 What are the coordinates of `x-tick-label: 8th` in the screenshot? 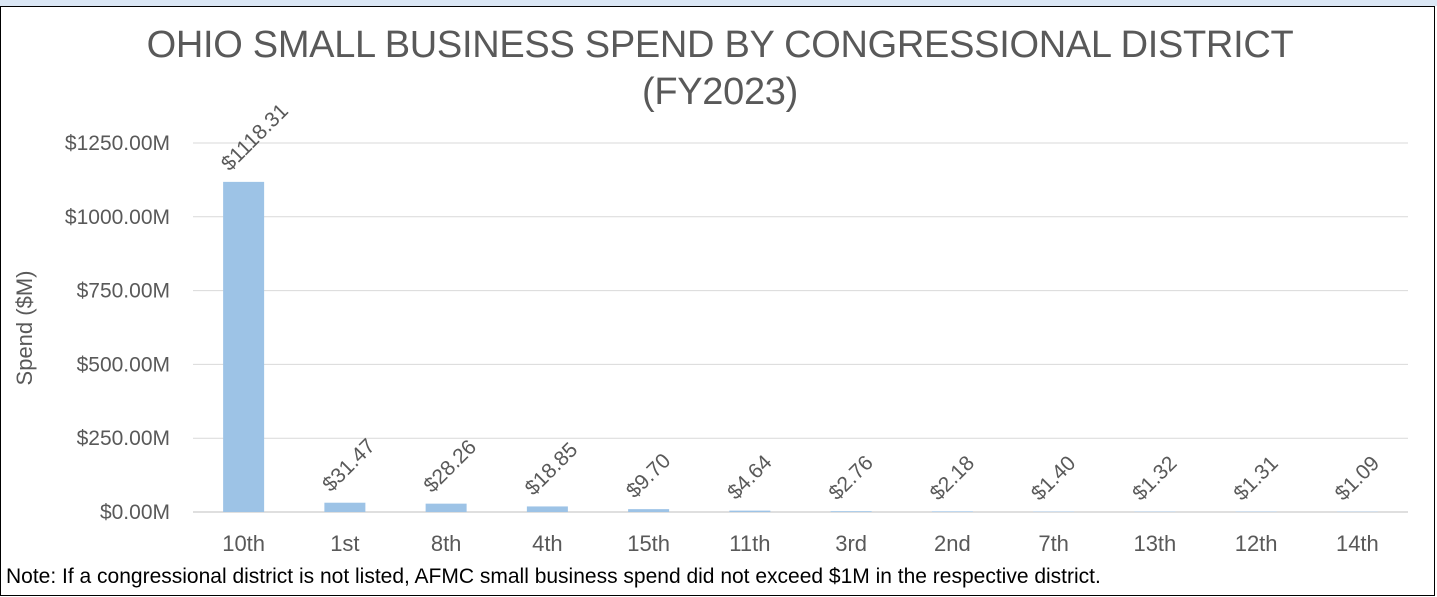 It's located at (446, 543).